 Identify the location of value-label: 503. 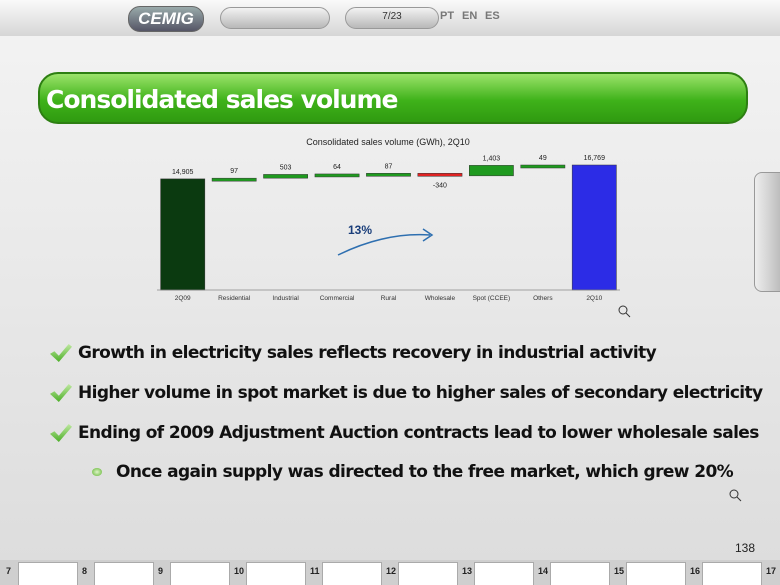
(286, 167).